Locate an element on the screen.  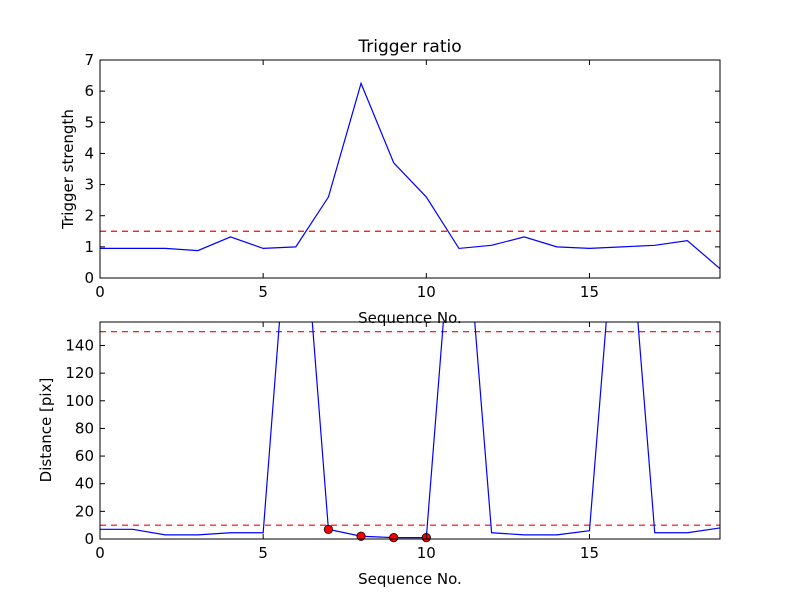
y-tick-label: 60 is located at coordinates (84, 456).